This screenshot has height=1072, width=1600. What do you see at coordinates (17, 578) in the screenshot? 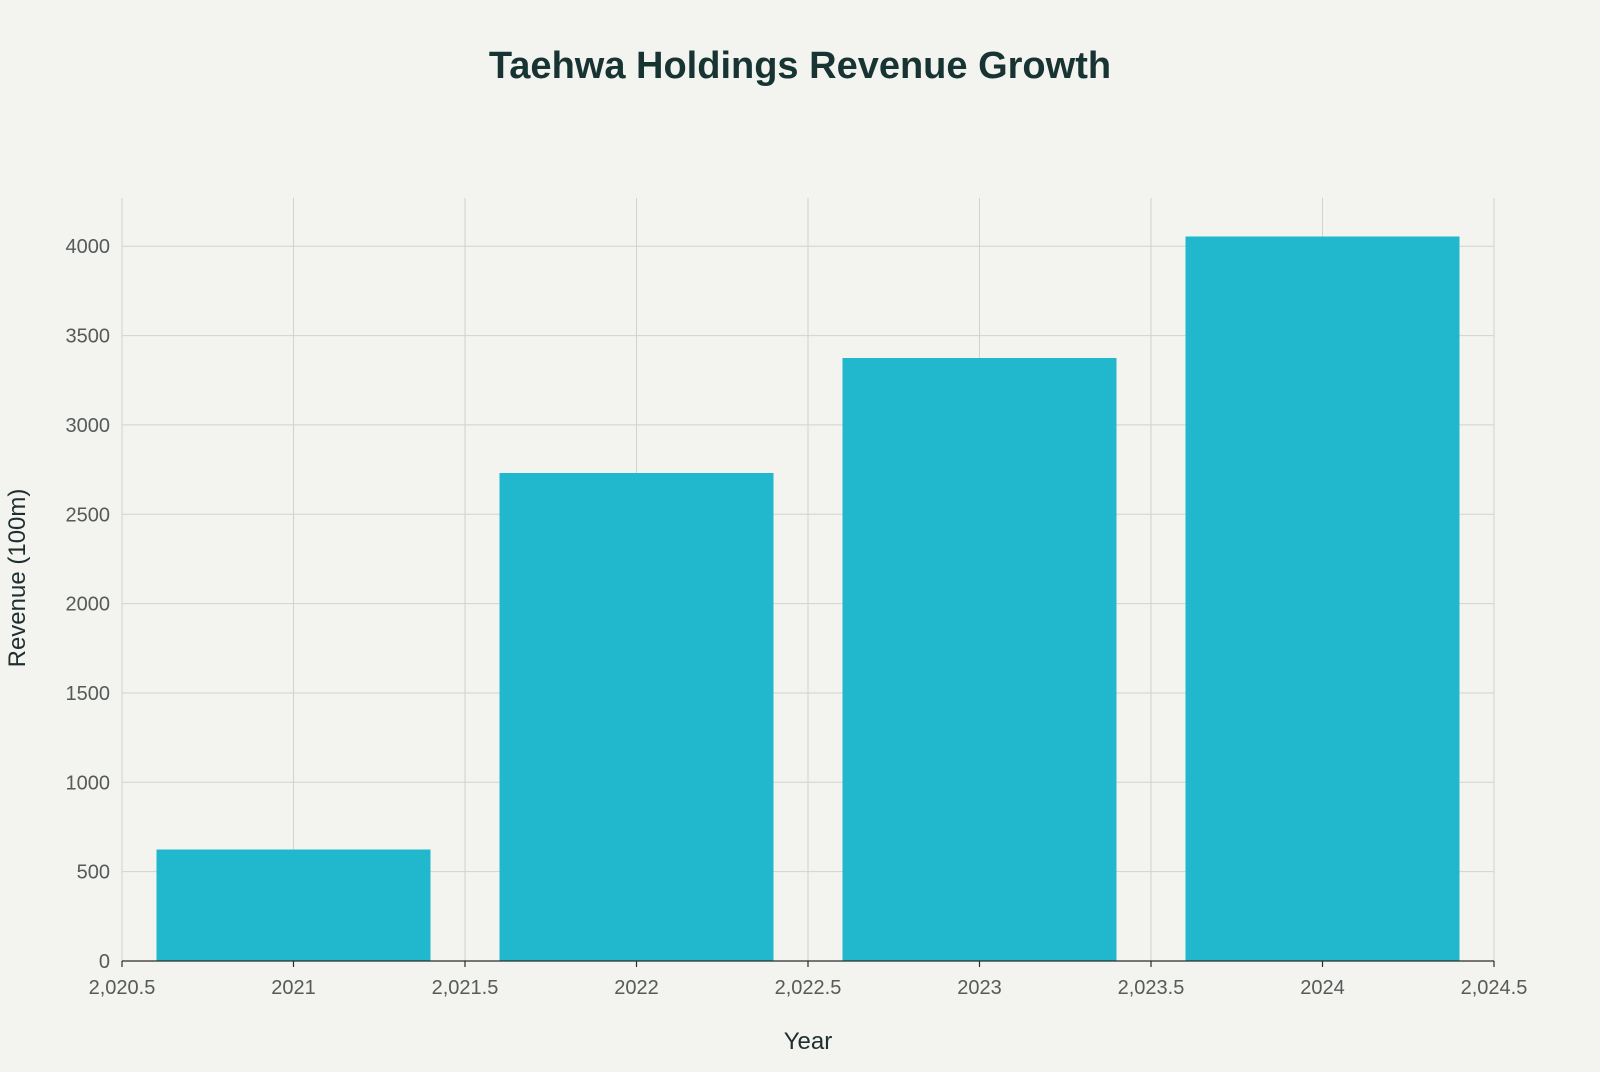
I see `y-axis-title: Revenue (100m)` at bounding box center [17, 578].